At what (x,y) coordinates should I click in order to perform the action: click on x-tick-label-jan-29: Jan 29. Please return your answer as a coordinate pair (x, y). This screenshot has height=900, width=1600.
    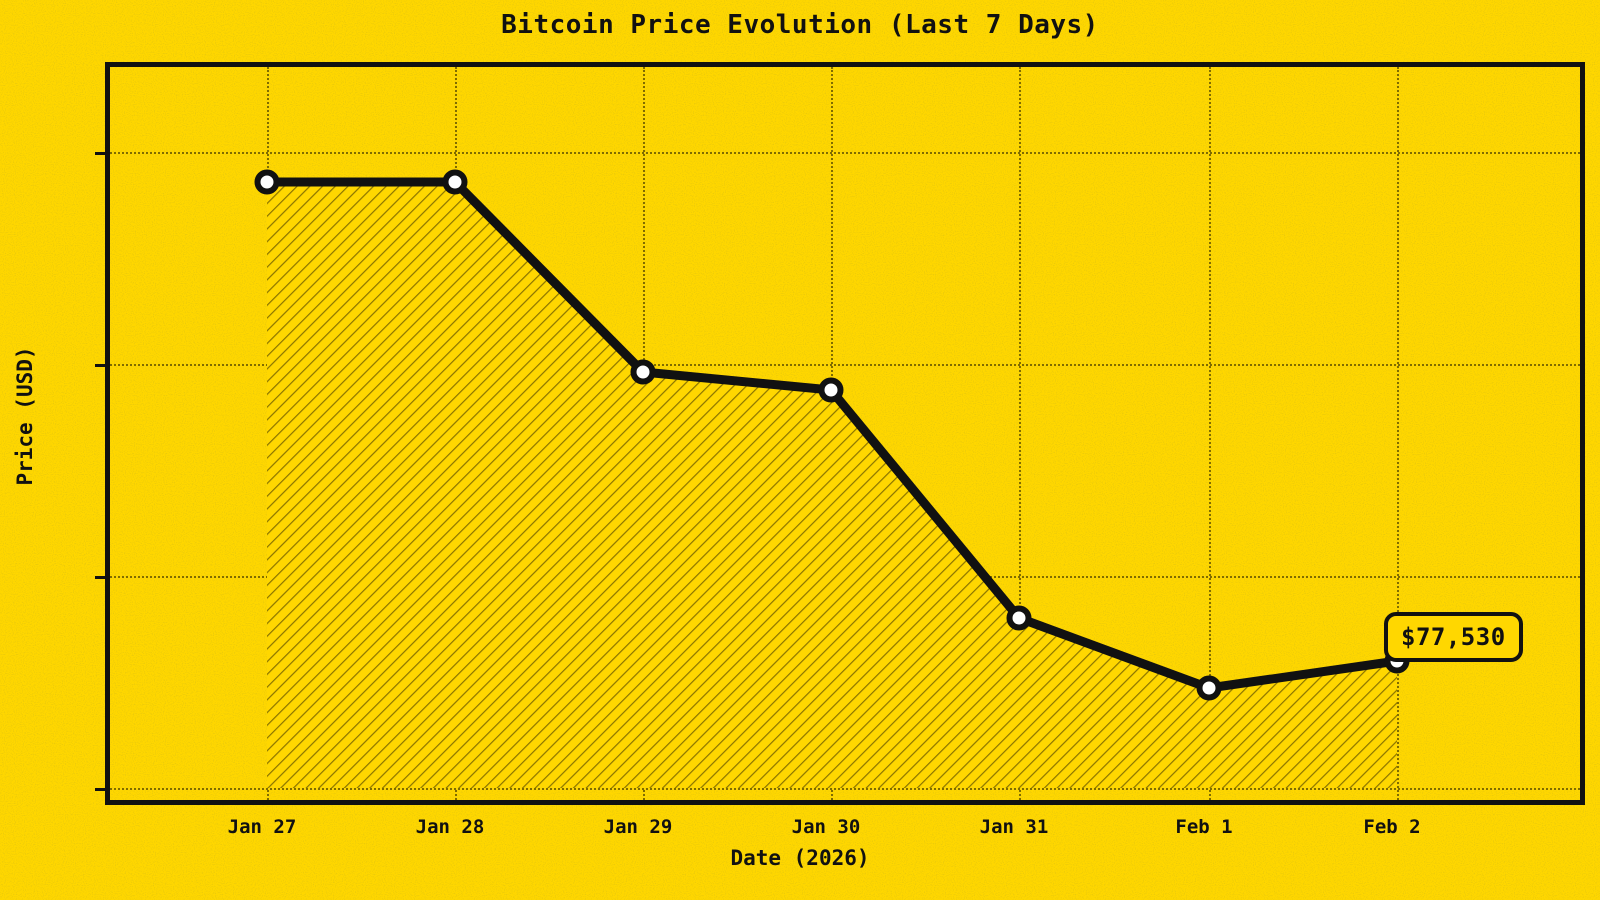
    Looking at the image, I should click on (638, 827).